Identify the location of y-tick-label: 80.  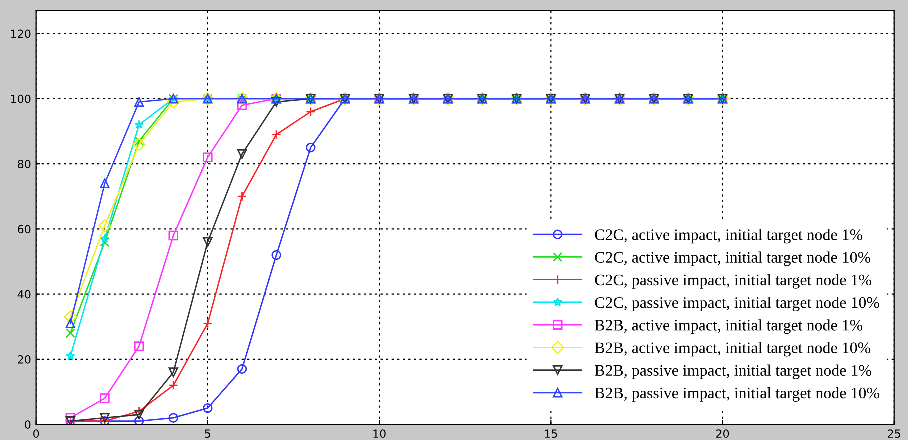
(24, 164).